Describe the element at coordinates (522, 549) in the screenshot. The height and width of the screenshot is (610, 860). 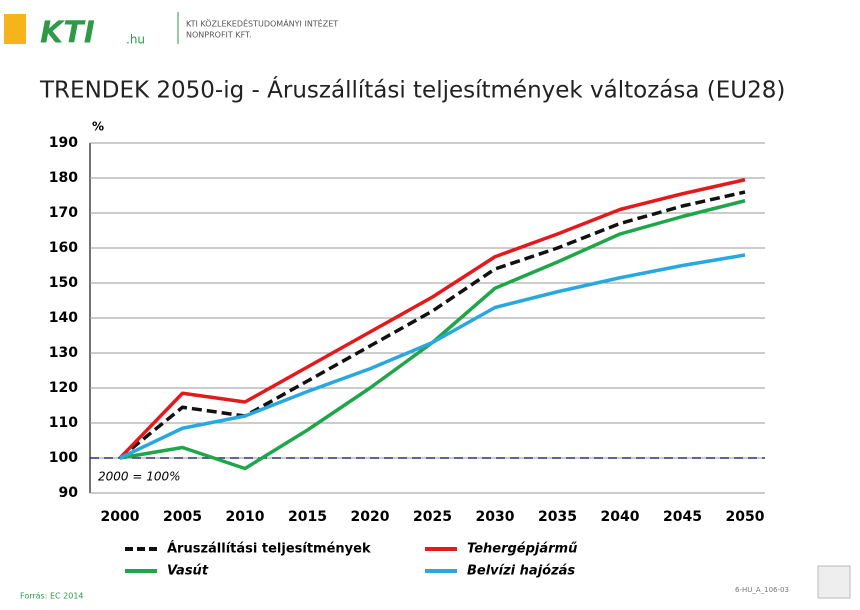
I see `legend-label: Tehergépjármű` at that location.